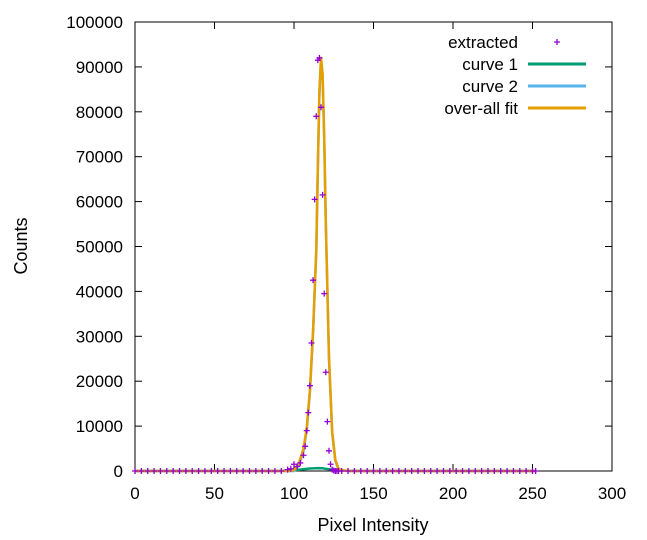  What do you see at coordinates (483, 42) in the screenshot?
I see `legend-label: extracted` at bounding box center [483, 42].